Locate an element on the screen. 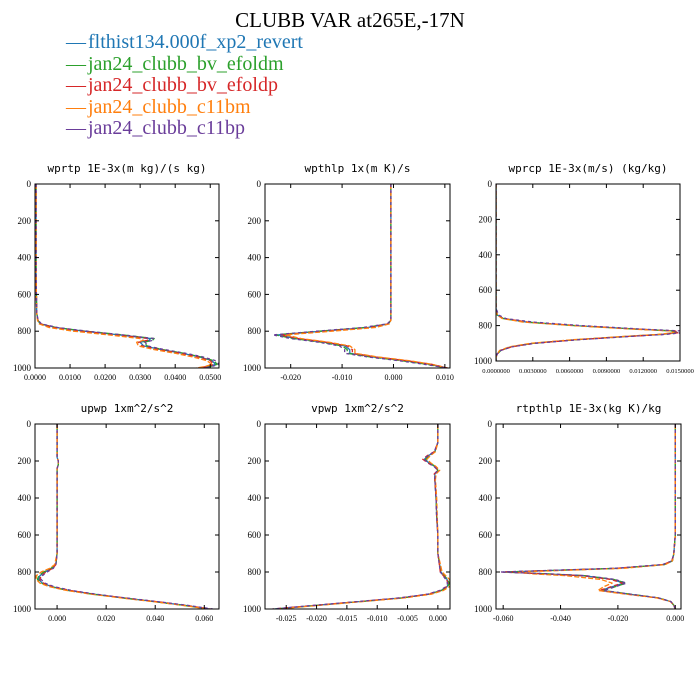 Image resolution: width=700 pixels, height=700 pixels. legend-item: — jan24_clubb_c11bp is located at coordinates (184, 128).